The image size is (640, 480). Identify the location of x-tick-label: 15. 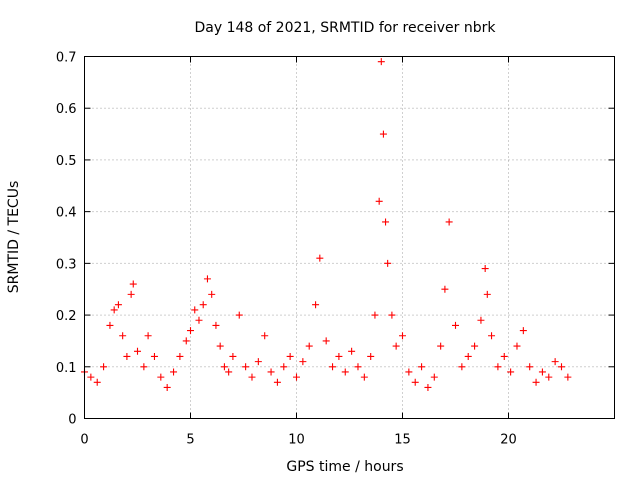
(402, 440).